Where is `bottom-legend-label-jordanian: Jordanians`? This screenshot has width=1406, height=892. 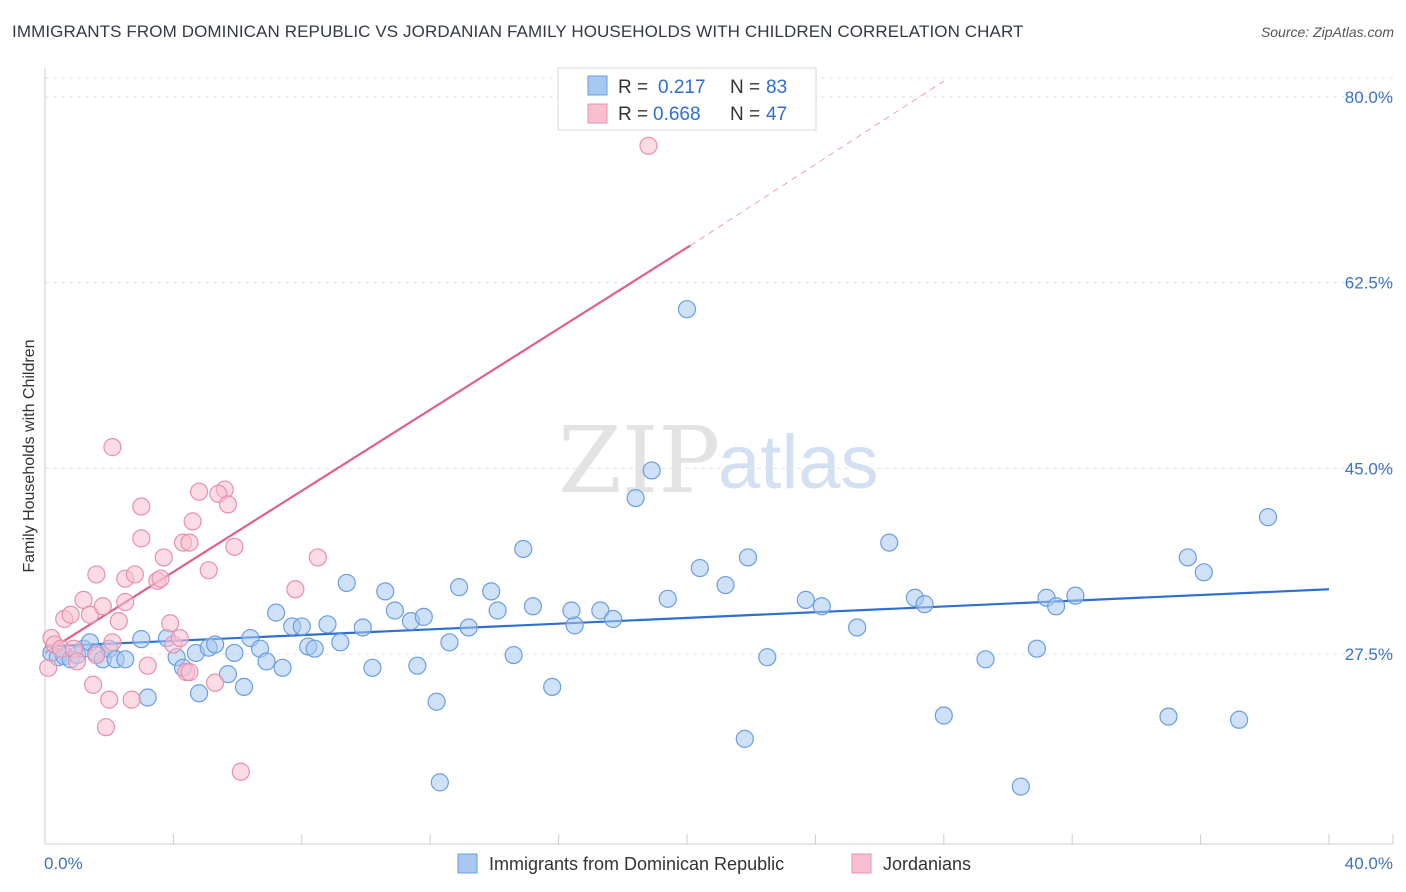 bottom-legend-label-jordanian: Jordanians is located at coordinates (927, 864).